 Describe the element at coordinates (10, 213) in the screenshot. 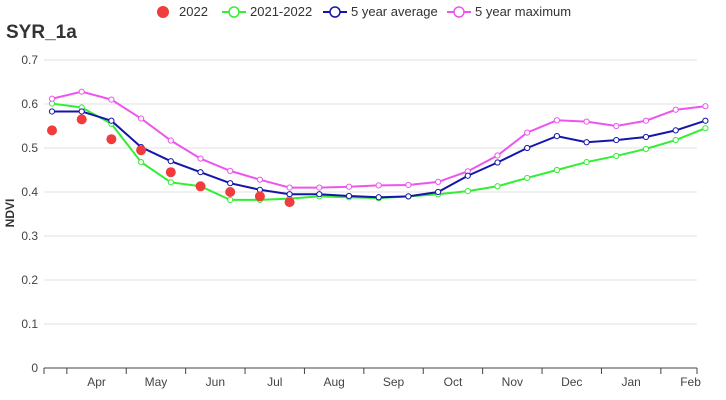

I see `y-axis-label: NDVI` at that location.